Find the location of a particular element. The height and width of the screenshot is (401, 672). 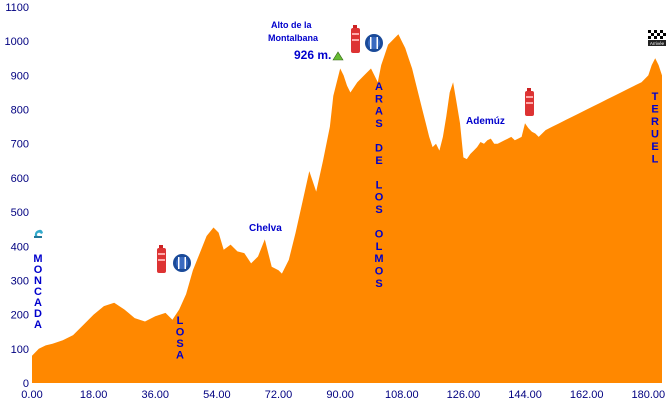

mountain-pass-icon is located at coordinates (338, 56).